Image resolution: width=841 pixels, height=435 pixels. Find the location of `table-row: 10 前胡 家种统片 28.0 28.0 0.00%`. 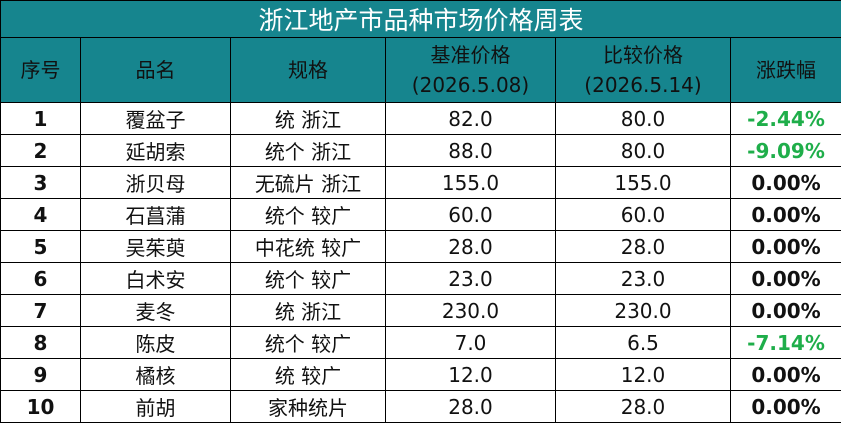

table-row: 10 前胡 家种统片 28.0 28.0 0.00% is located at coordinates (420, 406).